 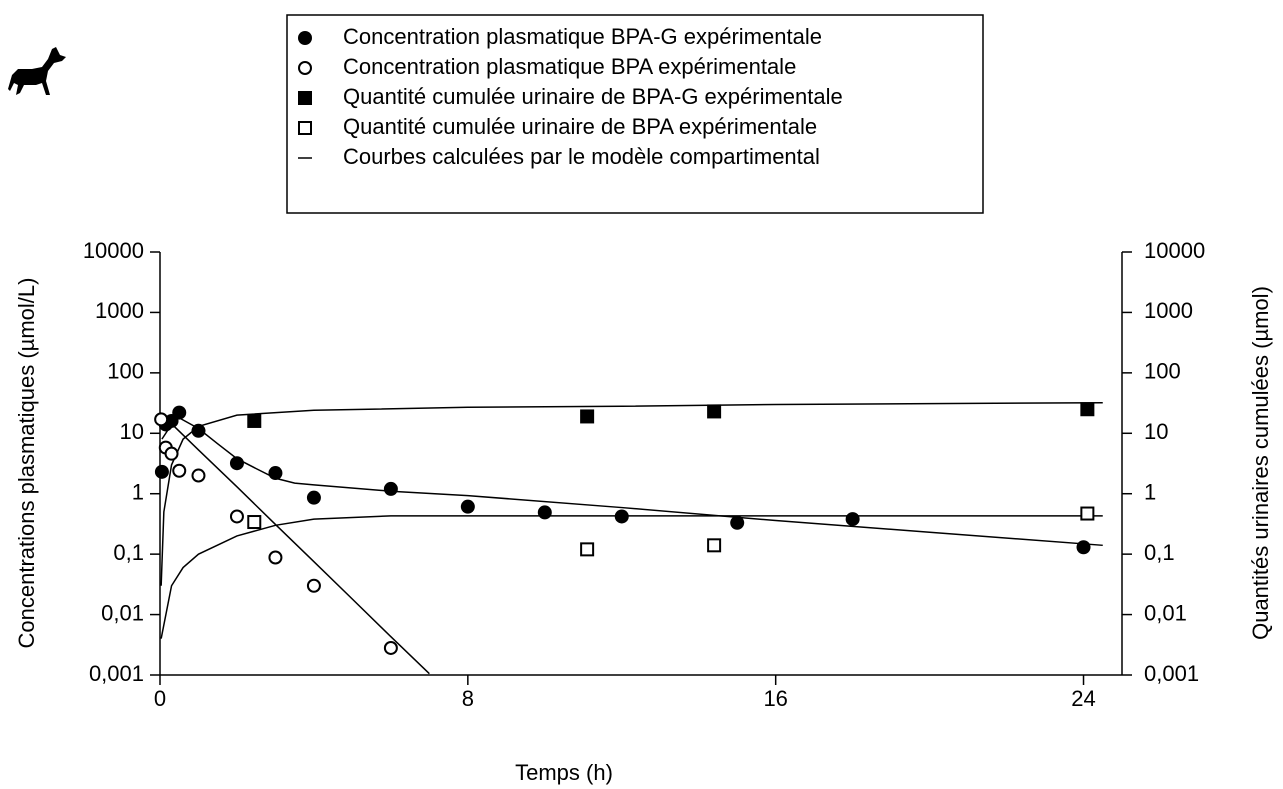 What do you see at coordinates (468, 698) in the screenshot?
I see `x-tick-label: 8` at bounding box center [468, 698].